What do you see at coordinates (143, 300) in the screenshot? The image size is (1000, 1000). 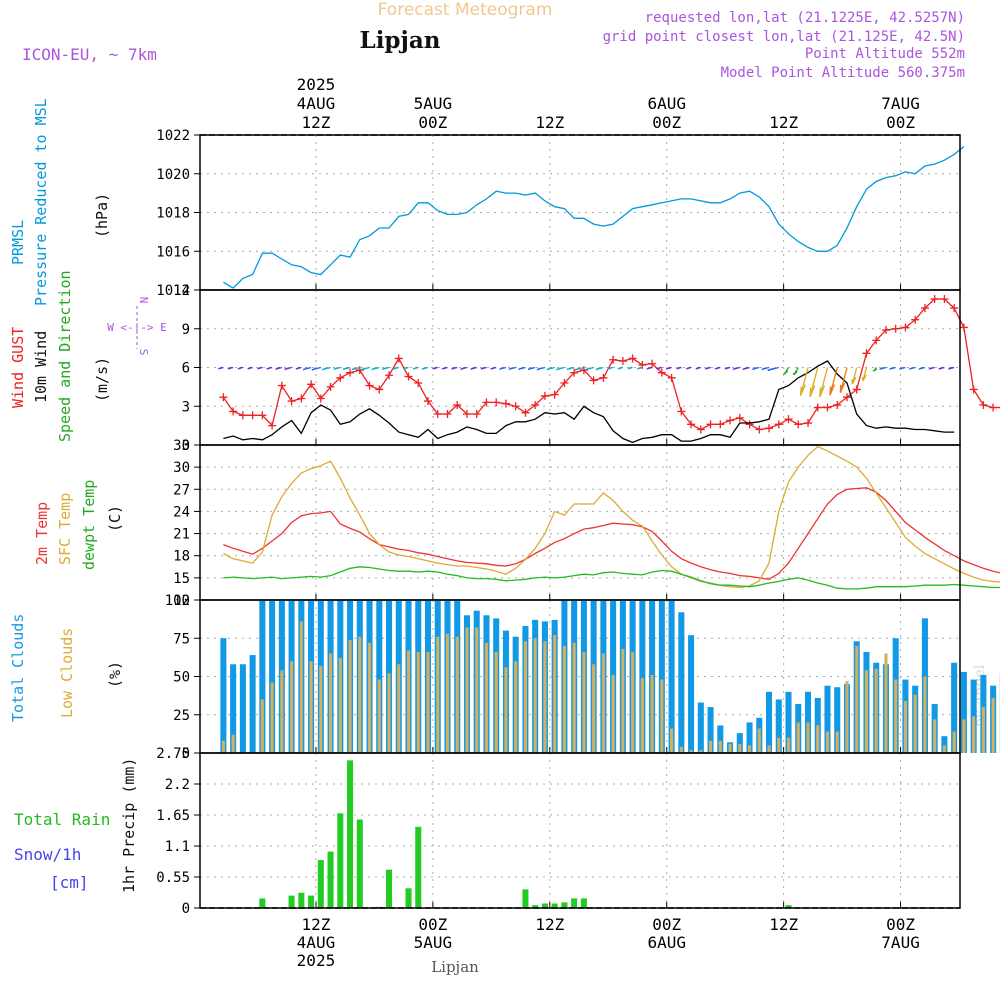 I see `compass-n: N` at bounding box center [143, 300].